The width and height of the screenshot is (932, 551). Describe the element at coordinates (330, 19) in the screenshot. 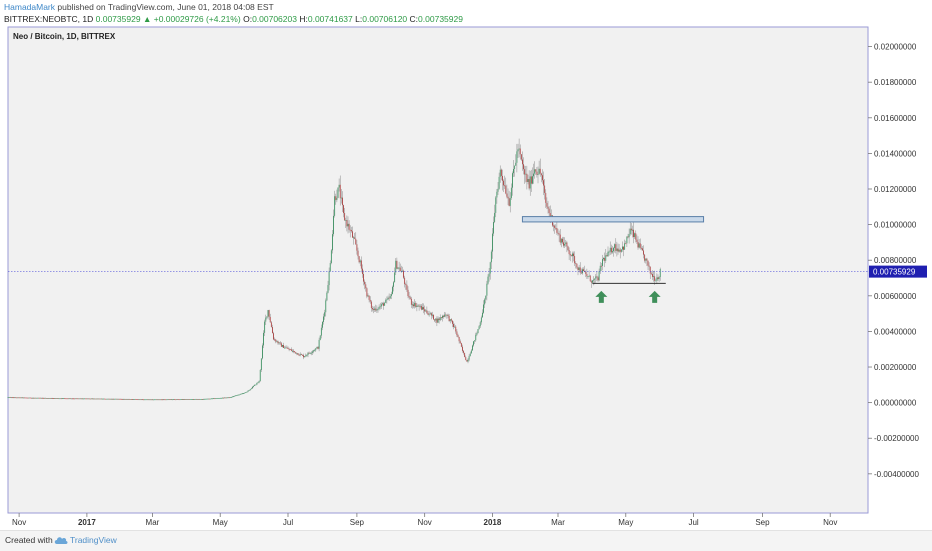

I see `high-value: 0.00741637` at that location.